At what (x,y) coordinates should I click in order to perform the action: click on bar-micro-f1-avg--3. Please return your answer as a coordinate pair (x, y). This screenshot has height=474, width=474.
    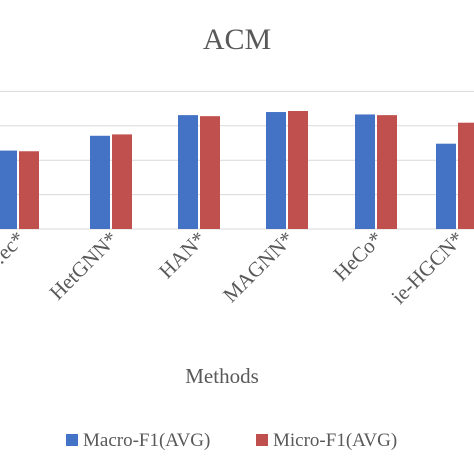
    Looking at the image, I should click on (298, 170).